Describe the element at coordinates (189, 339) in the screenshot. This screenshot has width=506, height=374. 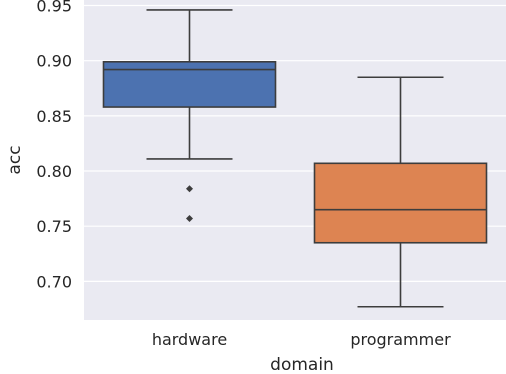
I see `x-tick-label: hardware` at that location.